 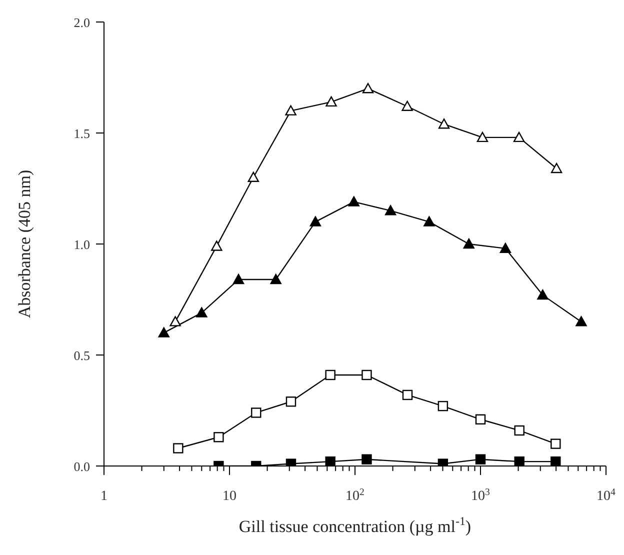 What do you see at coordinates (82, 466) in the screenshot?
I see `y-tick-label: 0.0` at bounding box center [82, 466].